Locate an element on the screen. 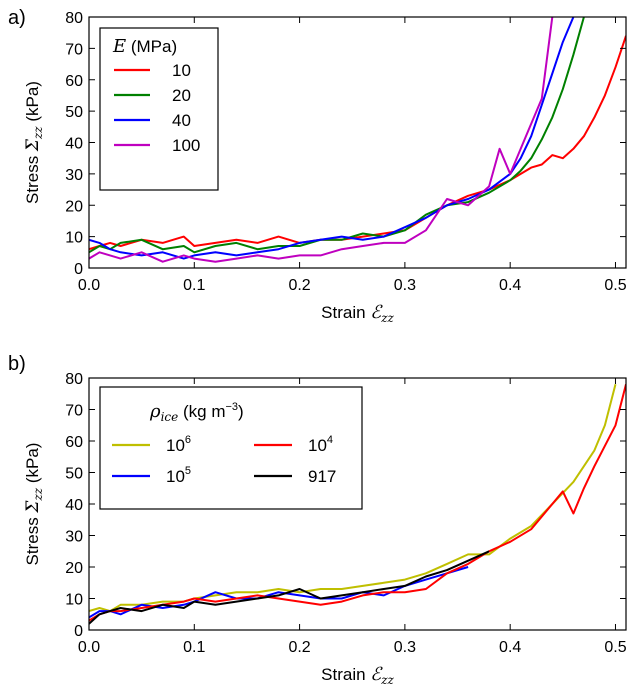 The width and height of the screenshot is (632, 698). legend-label: 10 is located at coordinates (181, 70).